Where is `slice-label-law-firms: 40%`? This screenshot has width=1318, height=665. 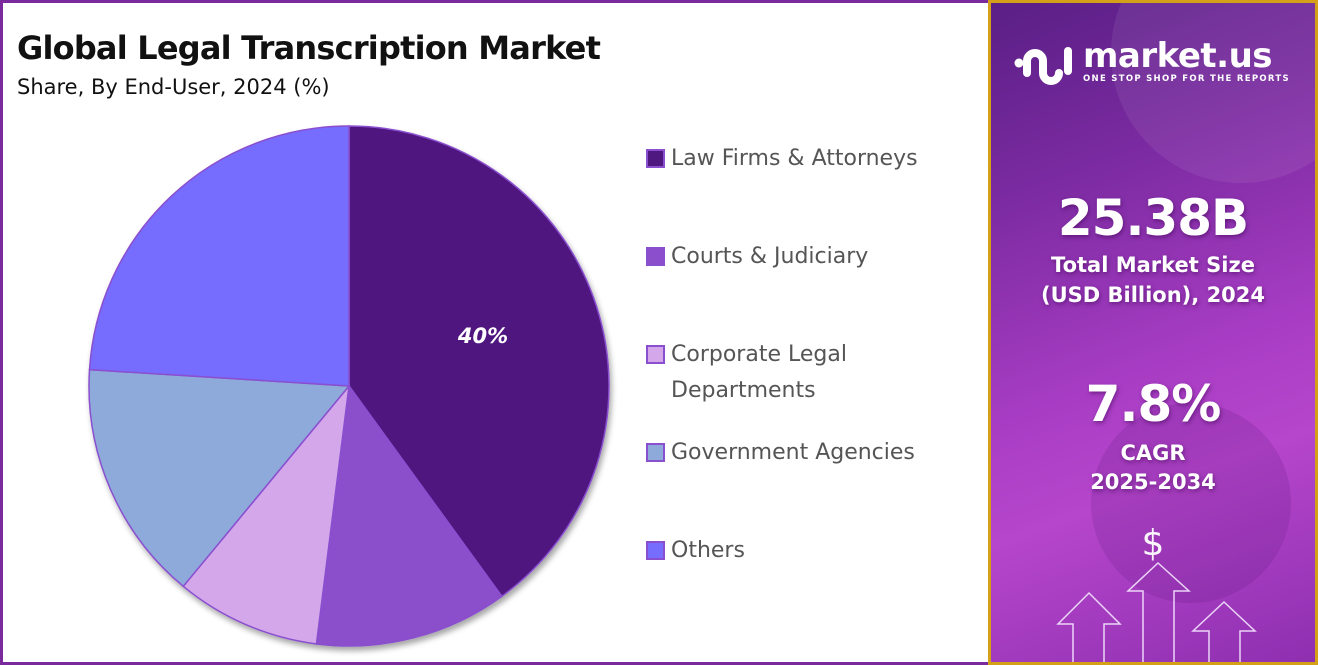
slice-label-law-firms: 40% is located at coordinates (482, 336).